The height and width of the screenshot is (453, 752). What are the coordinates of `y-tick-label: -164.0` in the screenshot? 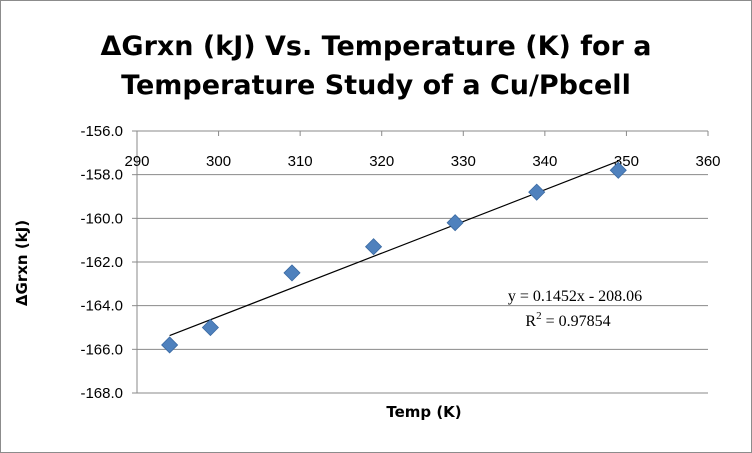 It's located at (101, 306).